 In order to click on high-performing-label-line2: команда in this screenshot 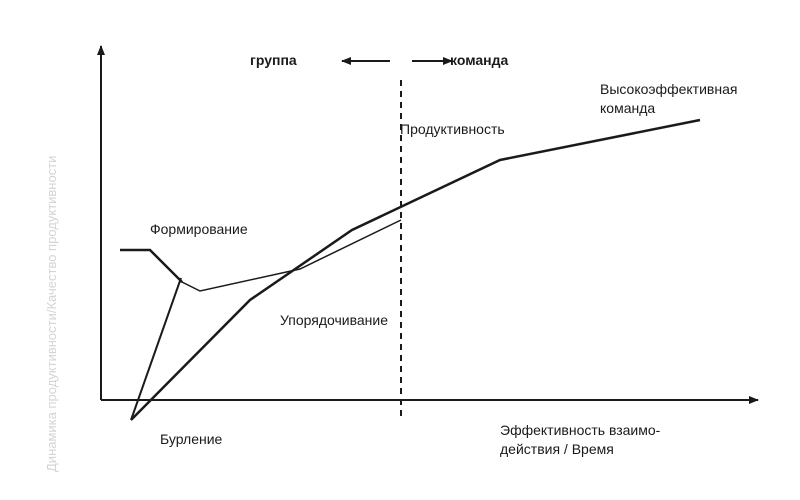, I will do `click(627, 108)`.